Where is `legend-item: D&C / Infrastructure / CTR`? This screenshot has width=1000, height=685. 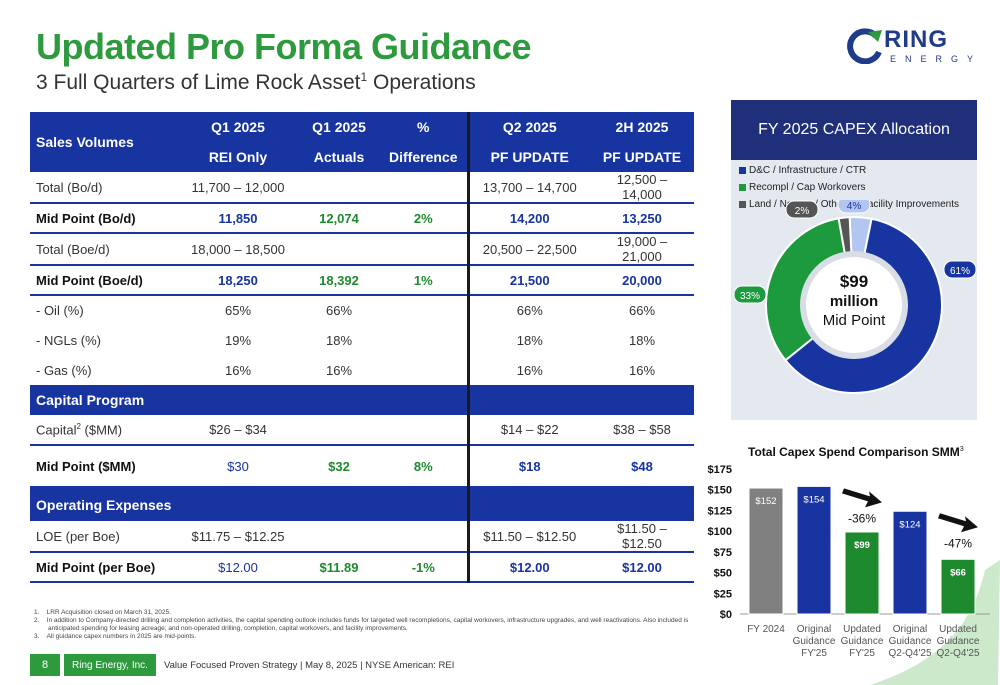
legend-item: D&C / Infrastructure / CTR is located at coordinates (802, 170).